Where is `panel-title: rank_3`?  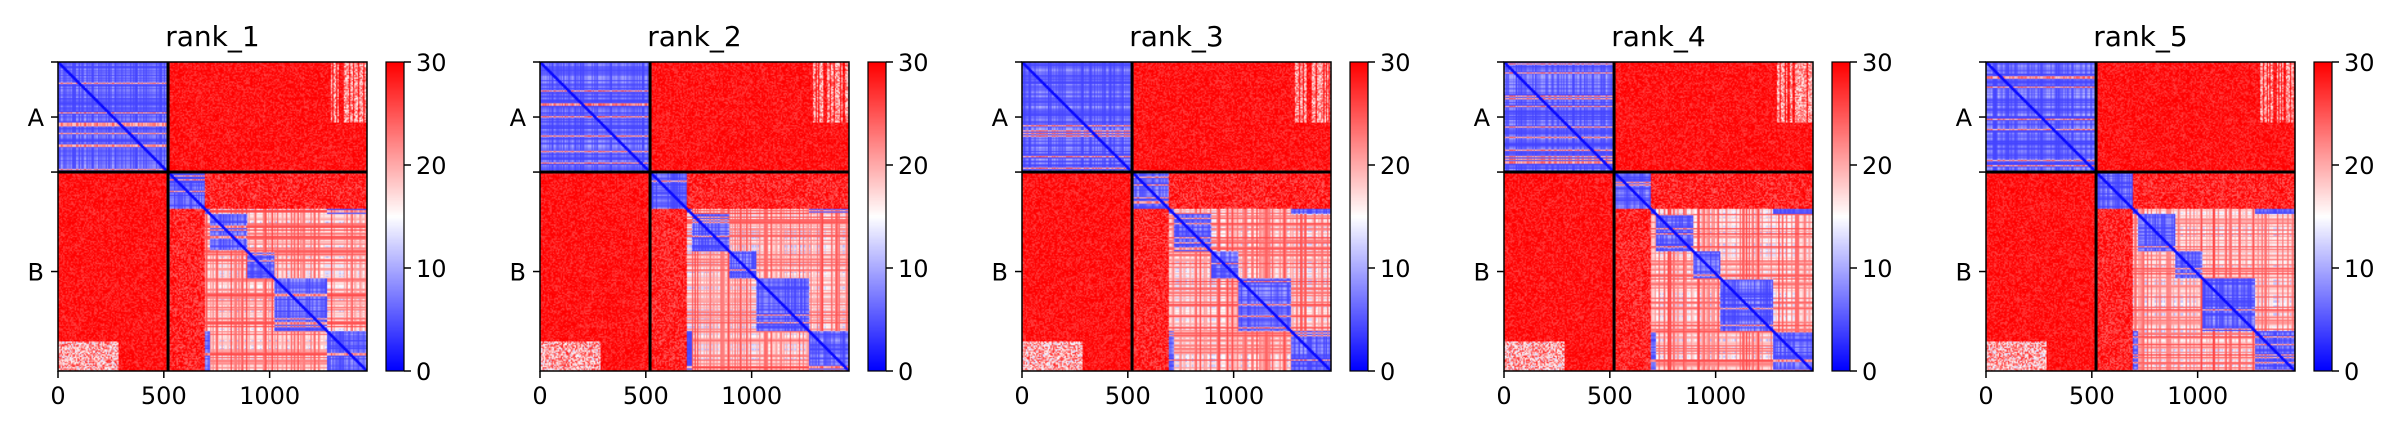 panel-title: rank_3 is located at coordinates (1176, 36).